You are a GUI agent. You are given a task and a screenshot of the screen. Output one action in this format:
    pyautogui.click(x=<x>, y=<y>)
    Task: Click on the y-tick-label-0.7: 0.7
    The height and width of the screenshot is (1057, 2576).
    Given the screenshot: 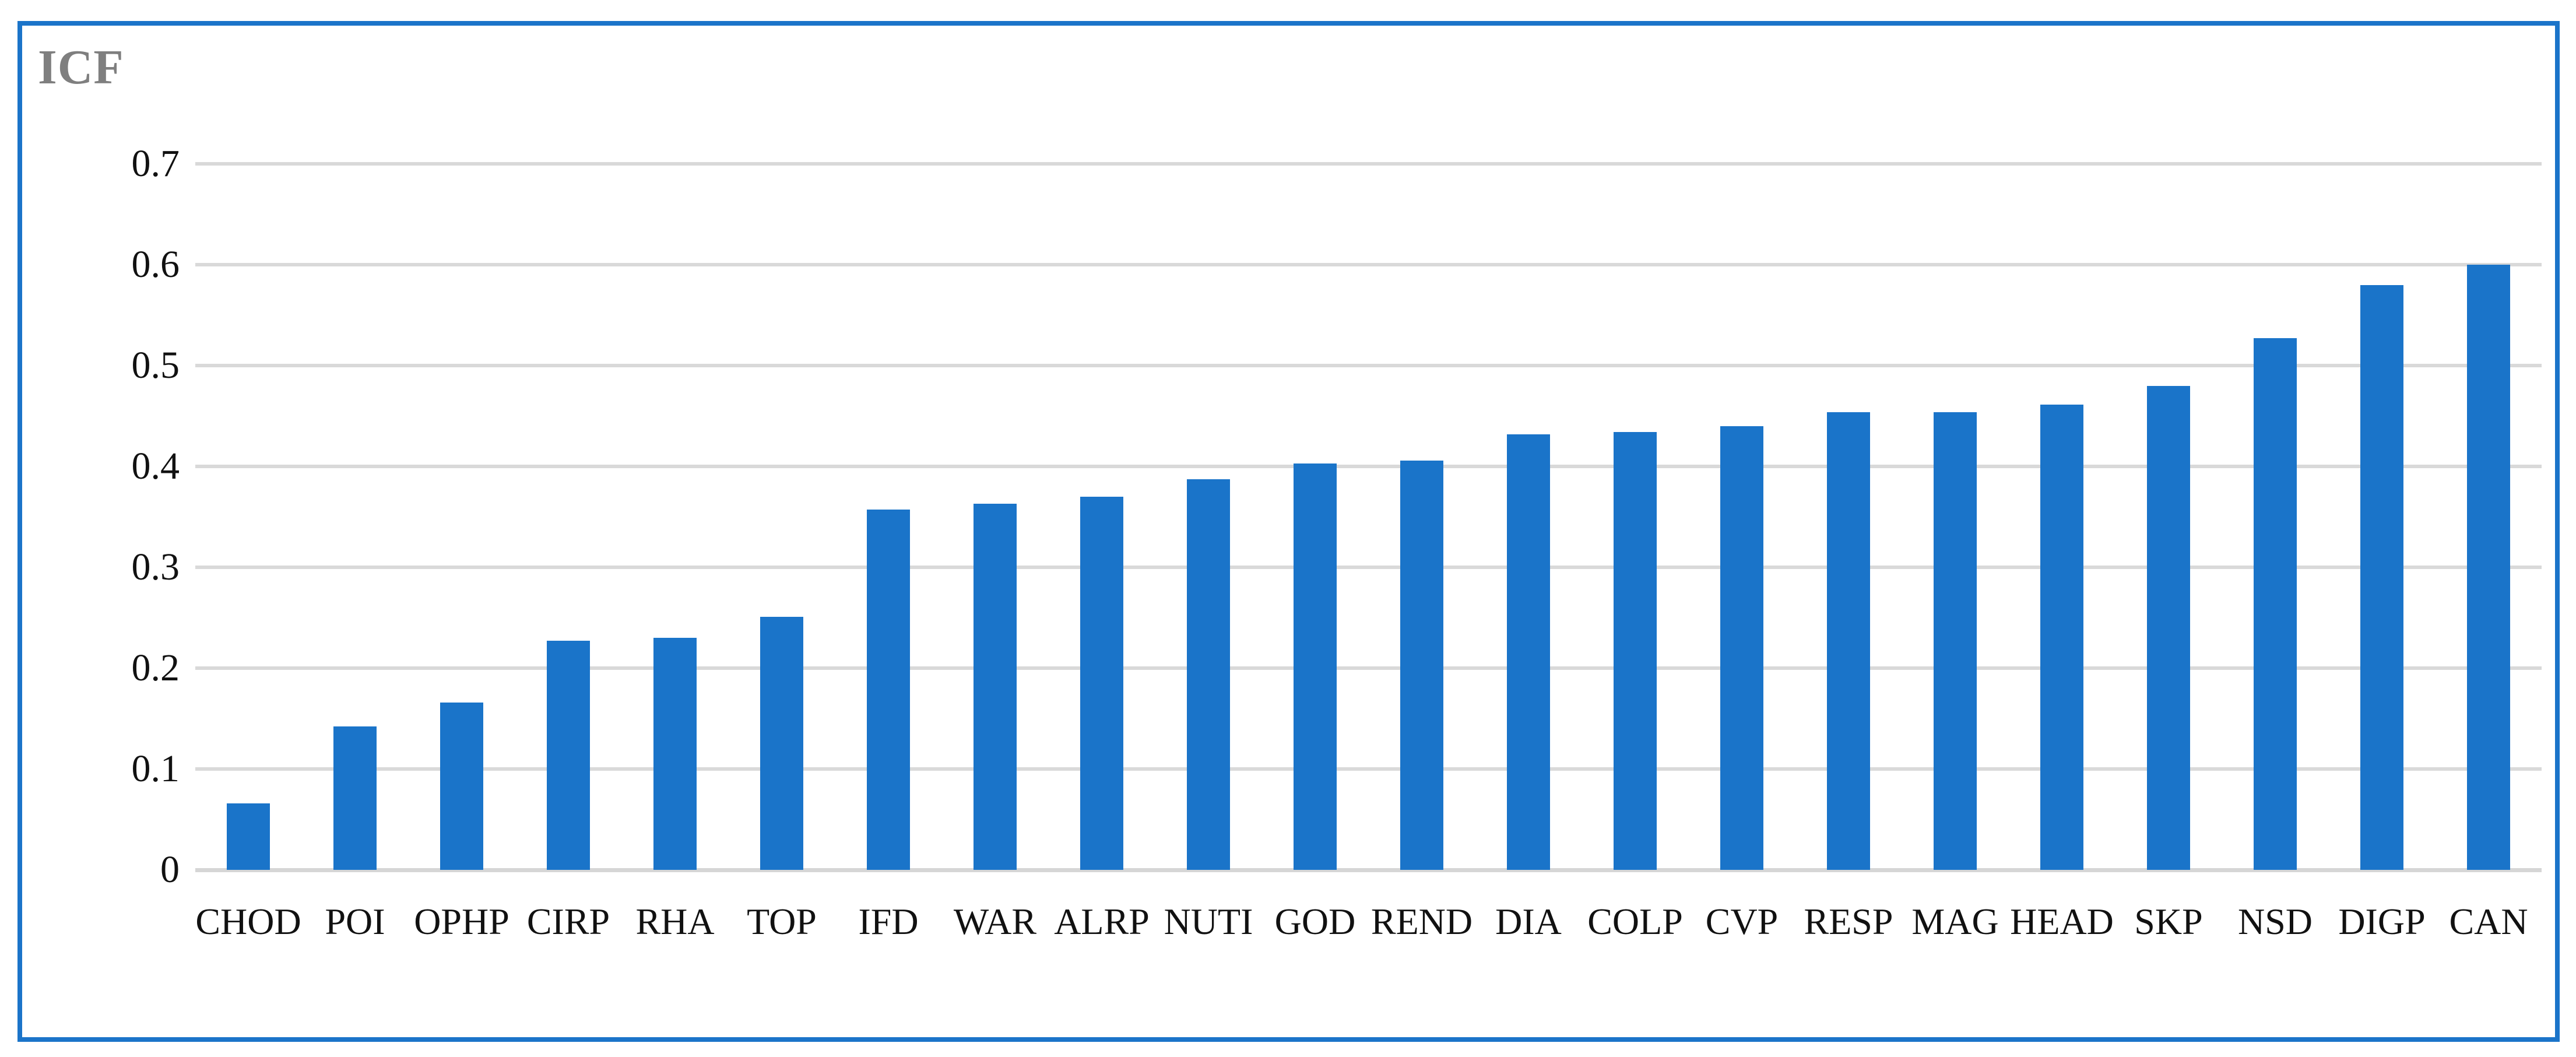 What is the action you would take?
    pyautogui.click(x=155, y=163)
    